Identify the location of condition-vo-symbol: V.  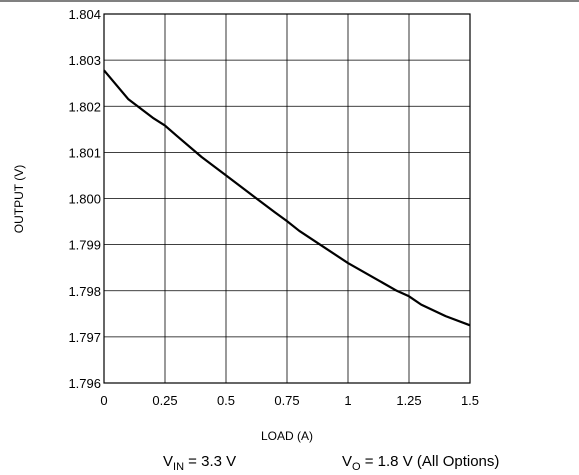
(347, 461).